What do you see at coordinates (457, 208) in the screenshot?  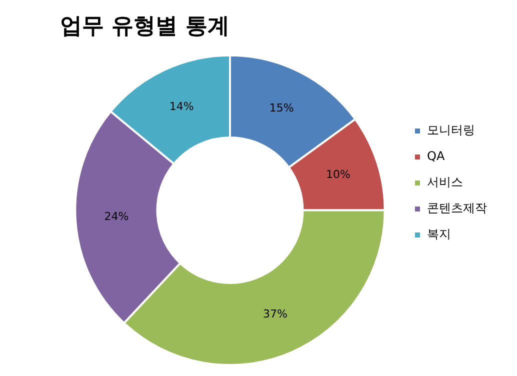 I see `legend-label: 콘텐츠제작` at bounding box center [457, 208].